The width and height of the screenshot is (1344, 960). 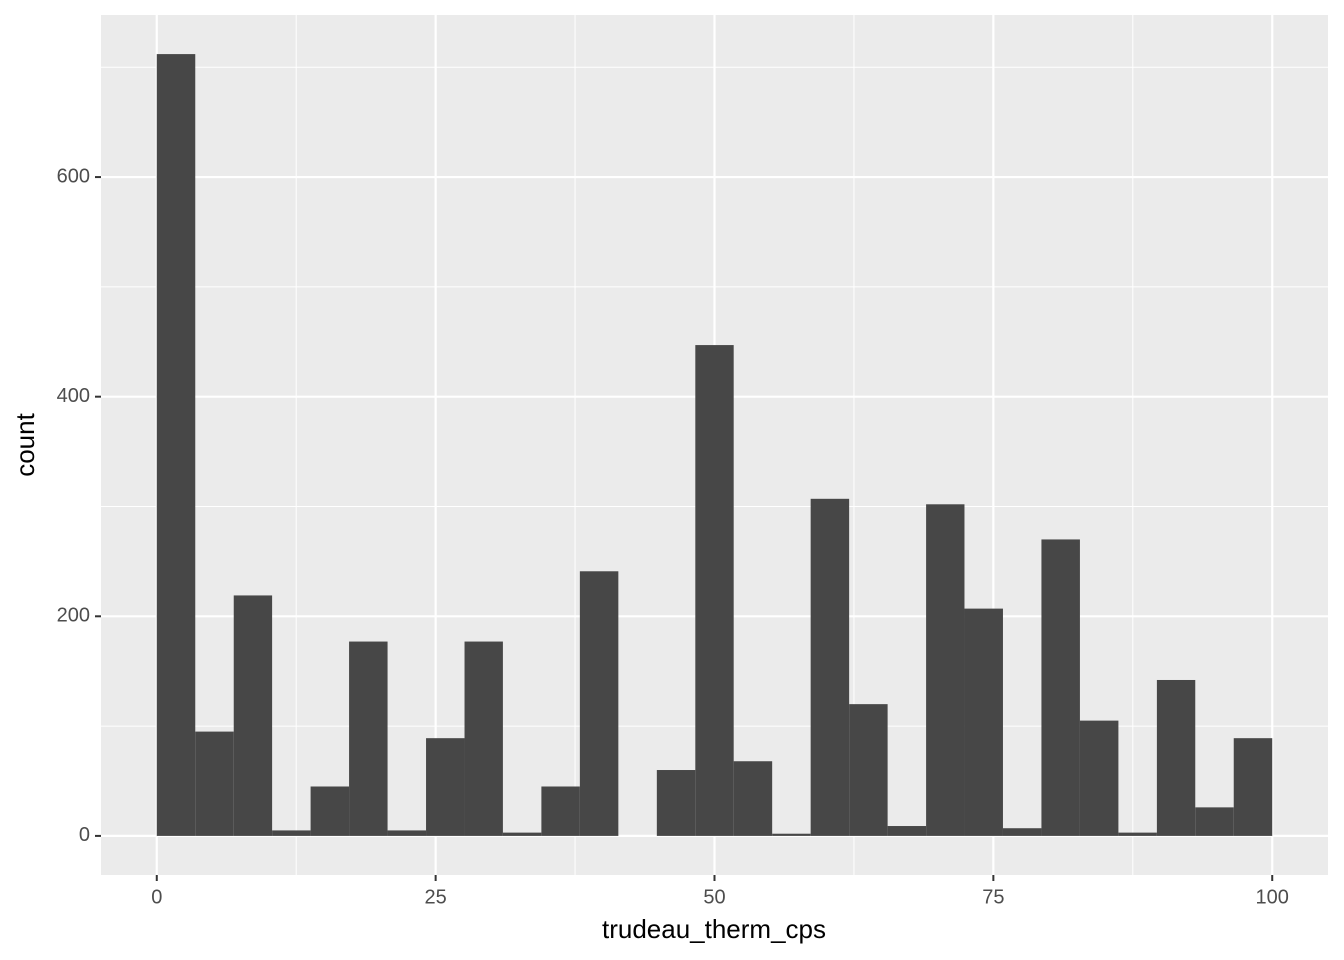 I want to click on x-tick-label: 25, so click(x=436, y=897).